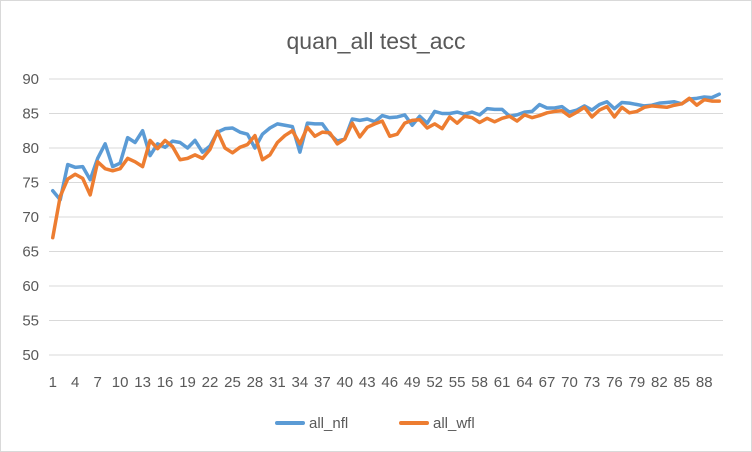 The height and width of the screenshot is (452, 752). What do you see at coordinates (367, 382) in the screenshot?
I see `x-tick-label: 43` at bounding box center [367, 382].